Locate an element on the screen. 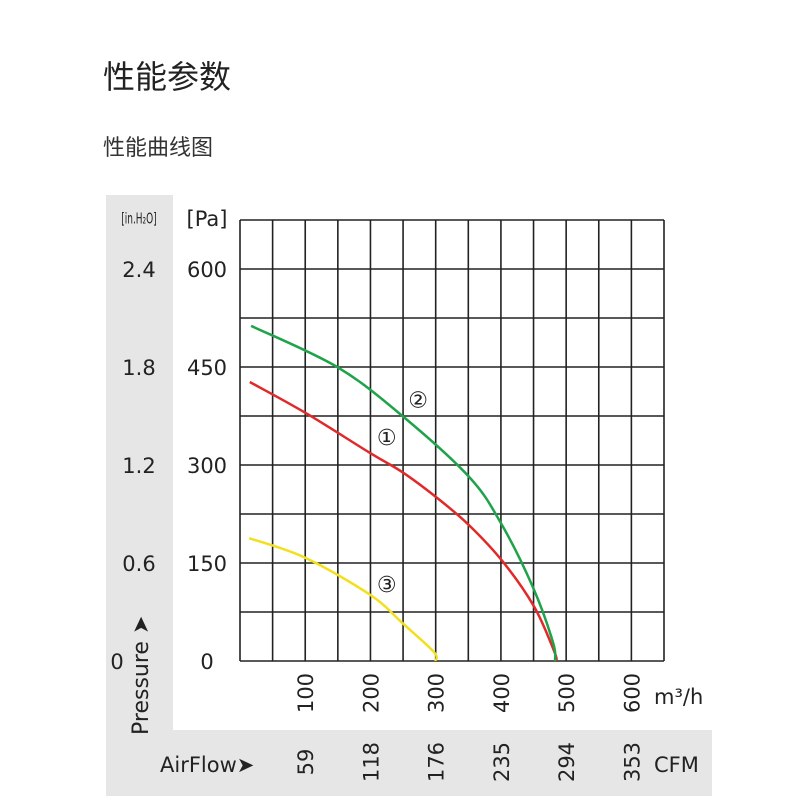  x-tick-label-alt: 294 is located at coordinates (567, 762).